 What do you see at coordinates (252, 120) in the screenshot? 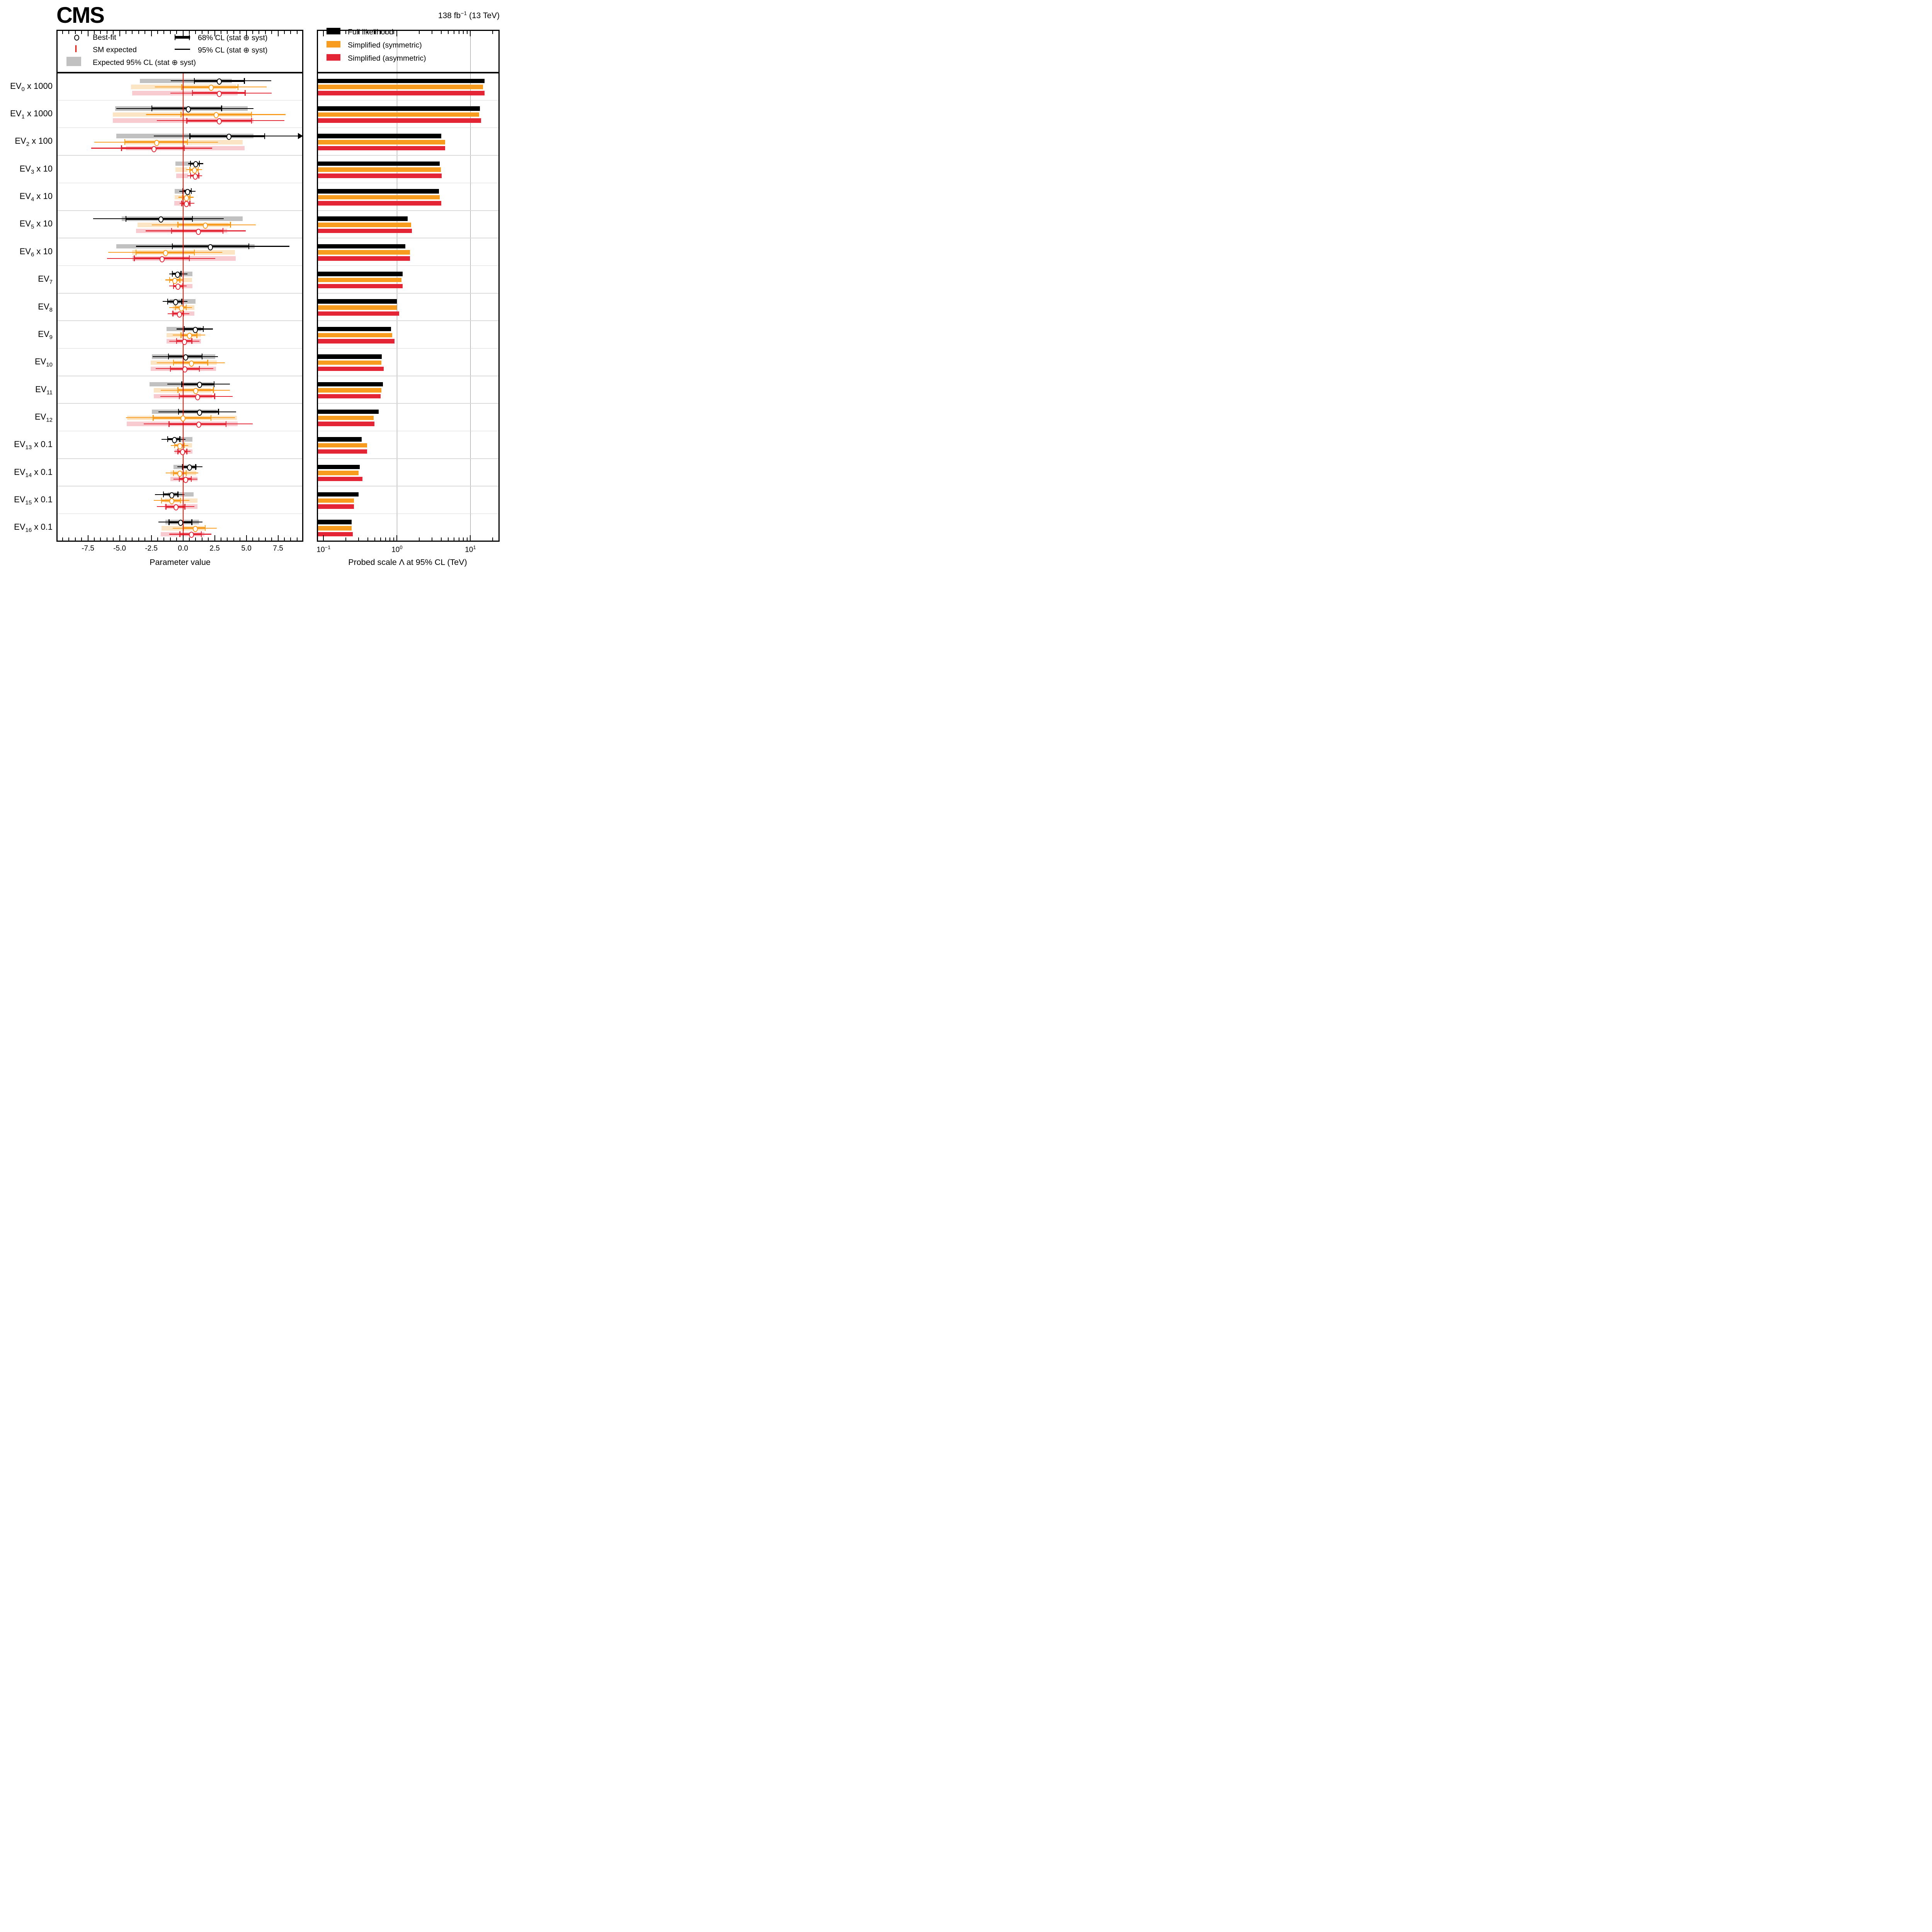
I see `ev1-asym-68cl-cap-high` at bounding box center [252, 120].